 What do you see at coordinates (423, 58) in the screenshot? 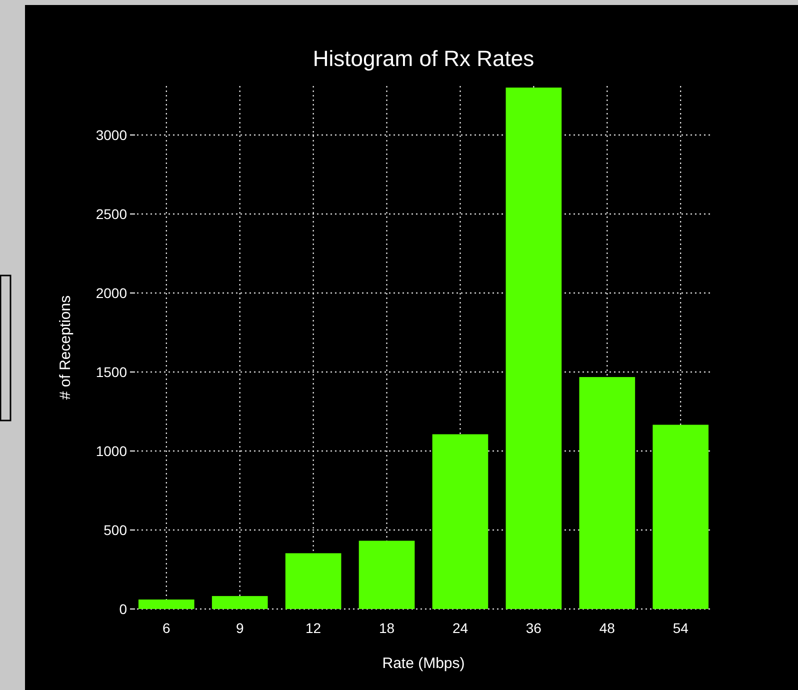
I see `chart-title: Histogram of Rx Rates` at bounding box center [423, 58].